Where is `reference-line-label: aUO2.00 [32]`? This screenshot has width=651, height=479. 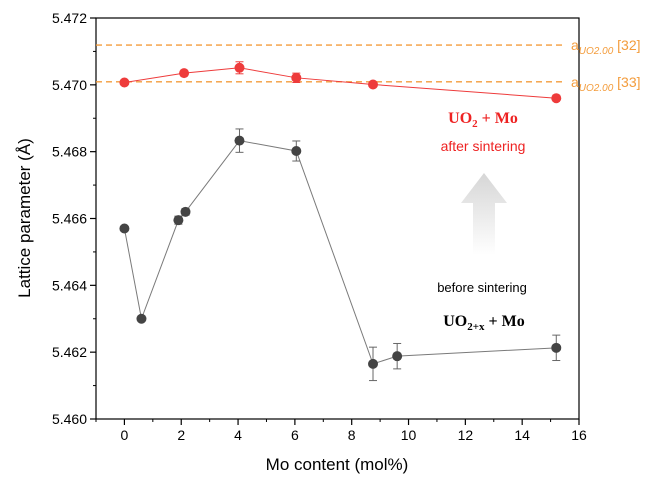 reference-line-label: aUO2.00 [32] is located at coordinates (606, 47).